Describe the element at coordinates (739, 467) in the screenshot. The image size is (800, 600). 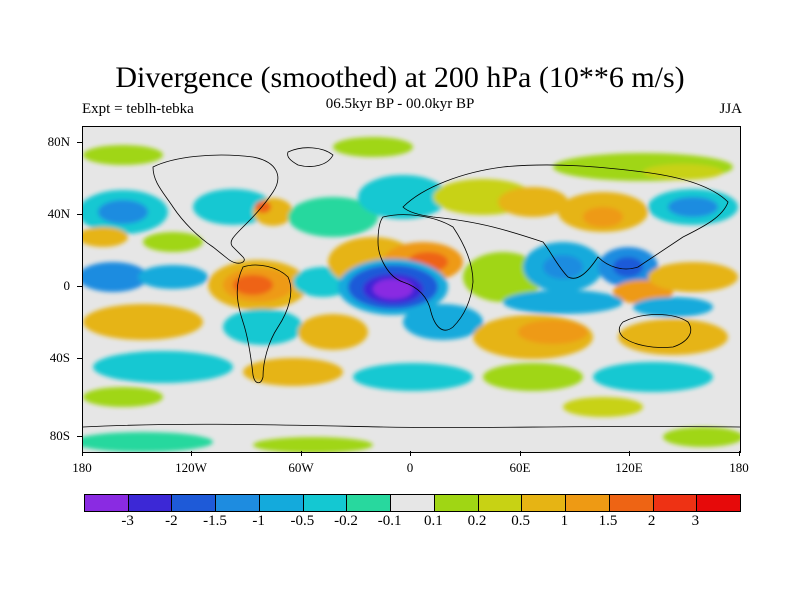
I see `lon-label-180e: 180` at that location.